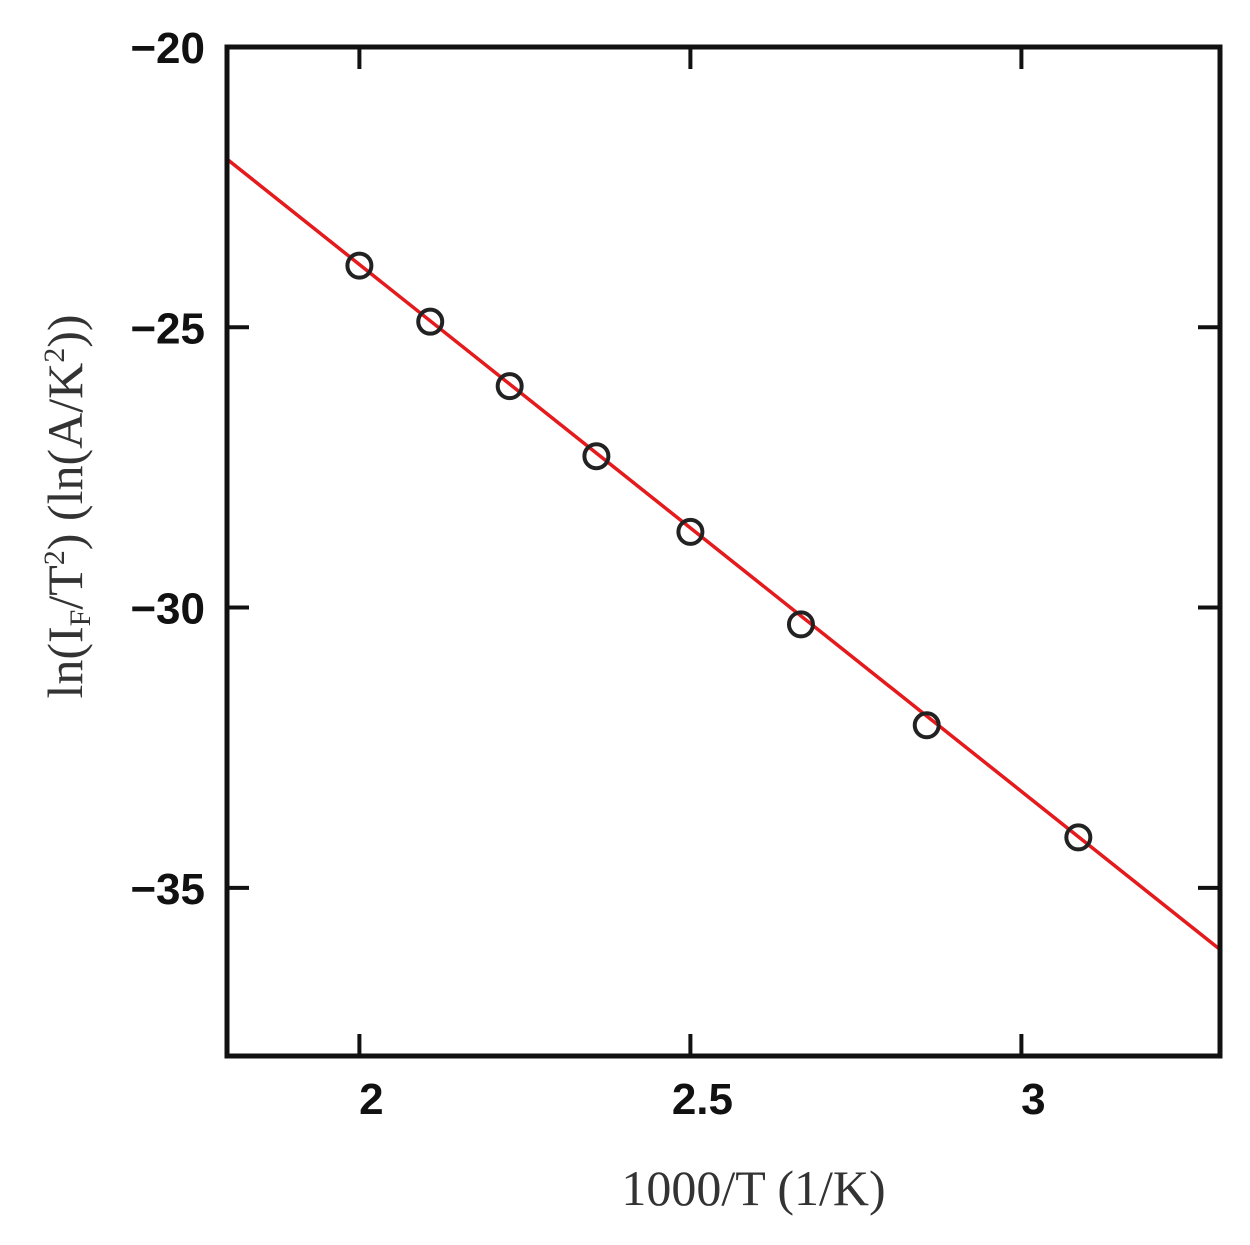 The height and width of the screenshot is (1245, 1250). Describe the element at coordinates (1033, 1099) in the screenshot. I see `x-tick-label-2: 3` at that location.